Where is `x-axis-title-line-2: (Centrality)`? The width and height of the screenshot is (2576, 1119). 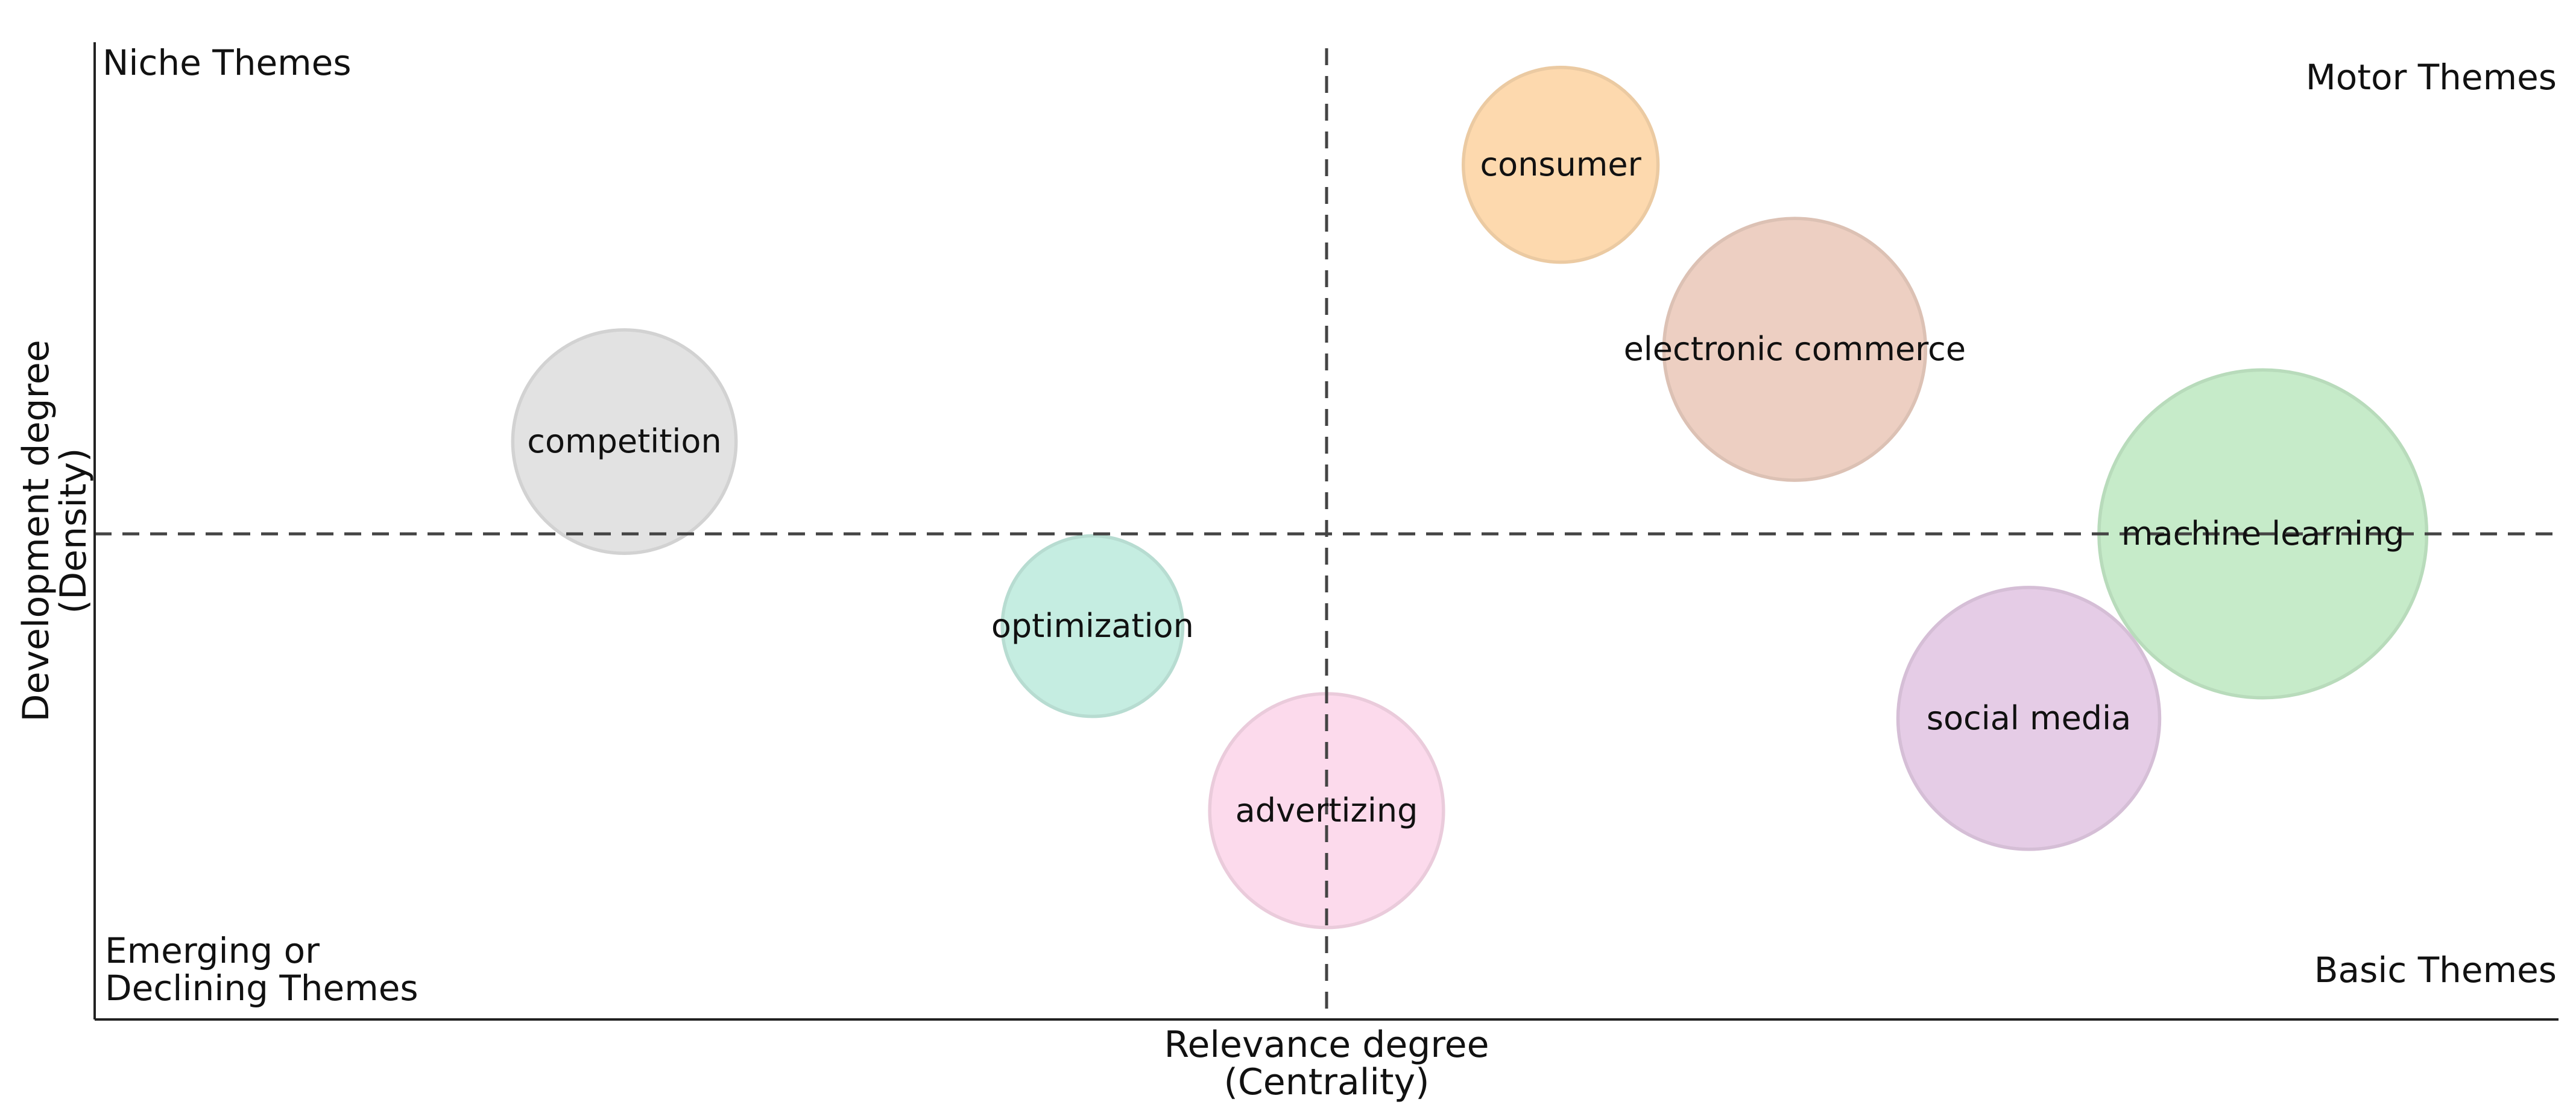
x-axis-title-line-2: (Centrality) is located at coordinates (1327, 1082).